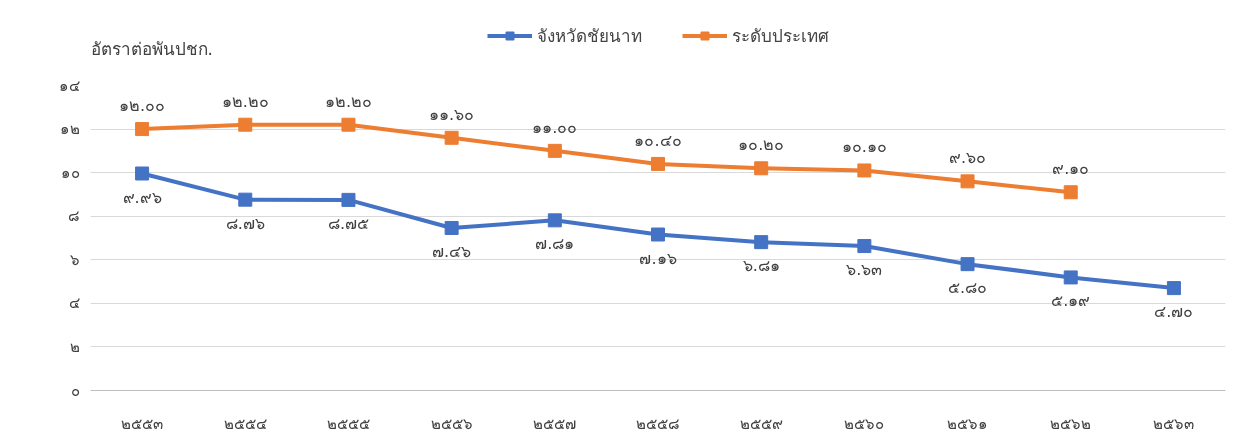  What do you see at coordinates (245, 423) in the screenshot?
I see `x-tick-label: ๒๕๕๔` at bounding box center [245, 423].